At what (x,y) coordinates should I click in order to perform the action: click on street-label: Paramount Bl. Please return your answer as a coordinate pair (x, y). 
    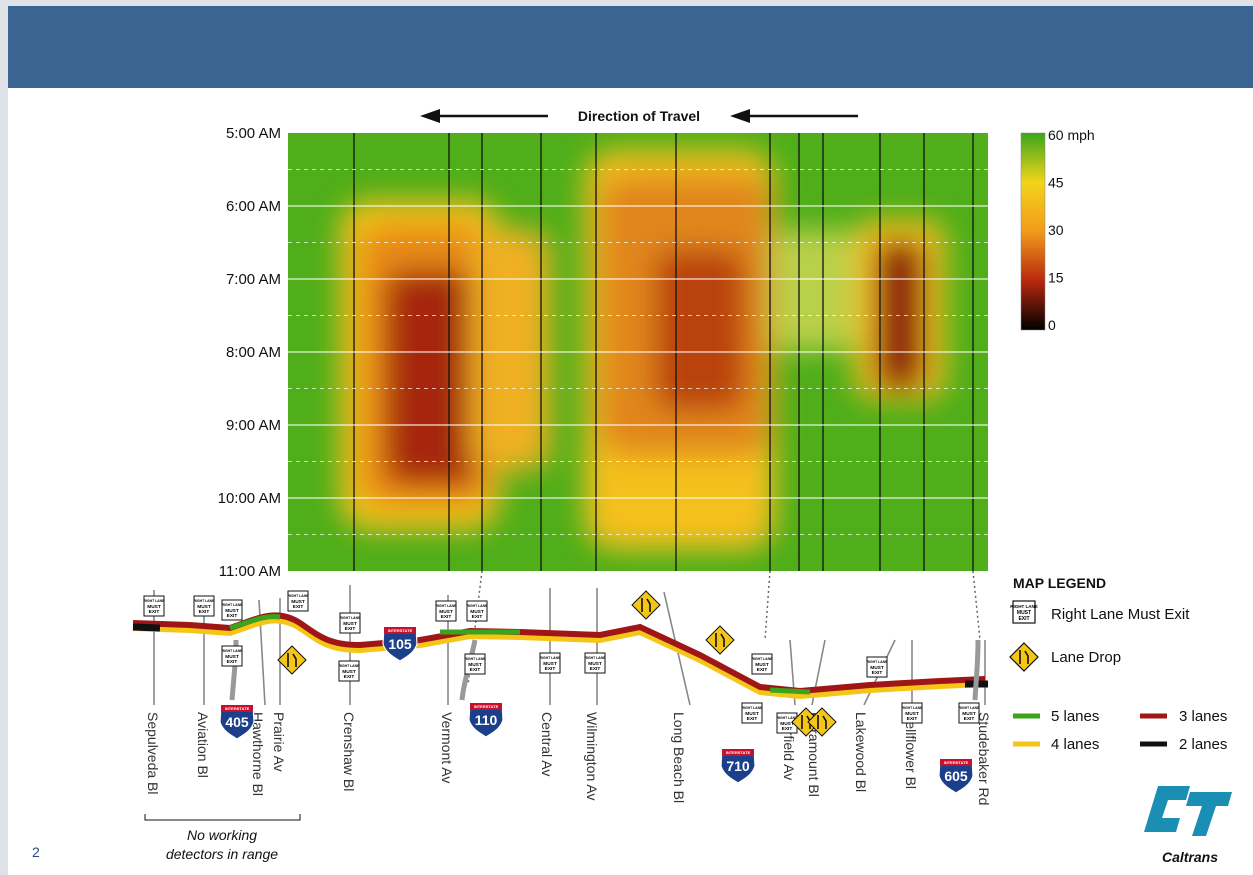
    Looking at the image, I should click on (814, 754).